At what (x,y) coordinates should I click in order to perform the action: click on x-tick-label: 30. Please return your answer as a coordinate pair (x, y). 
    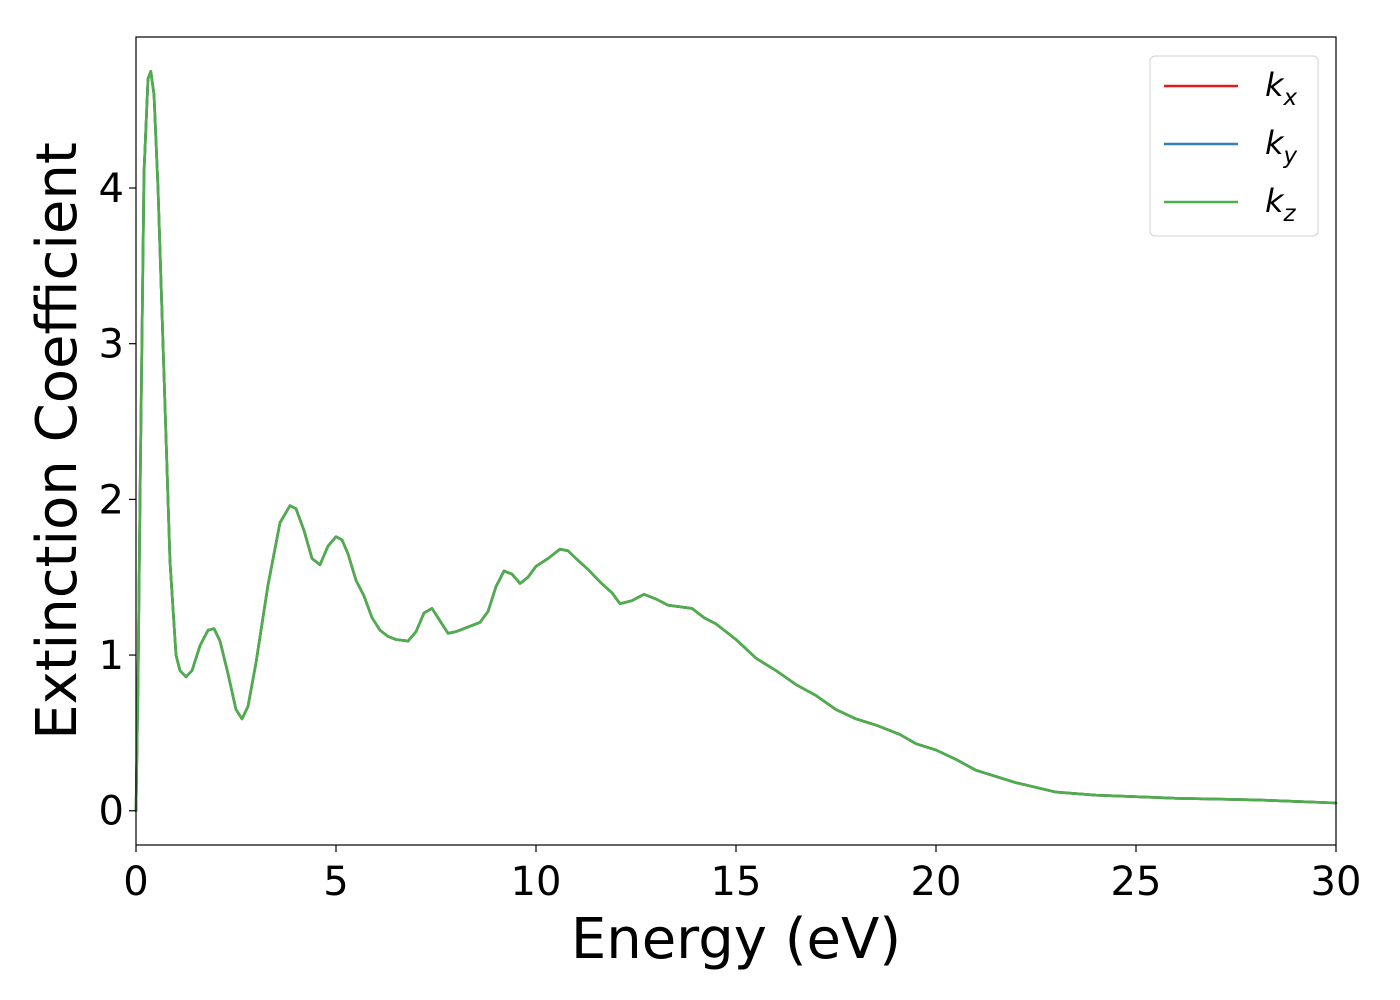
    Looking at the image, I should click on (1336, 882).